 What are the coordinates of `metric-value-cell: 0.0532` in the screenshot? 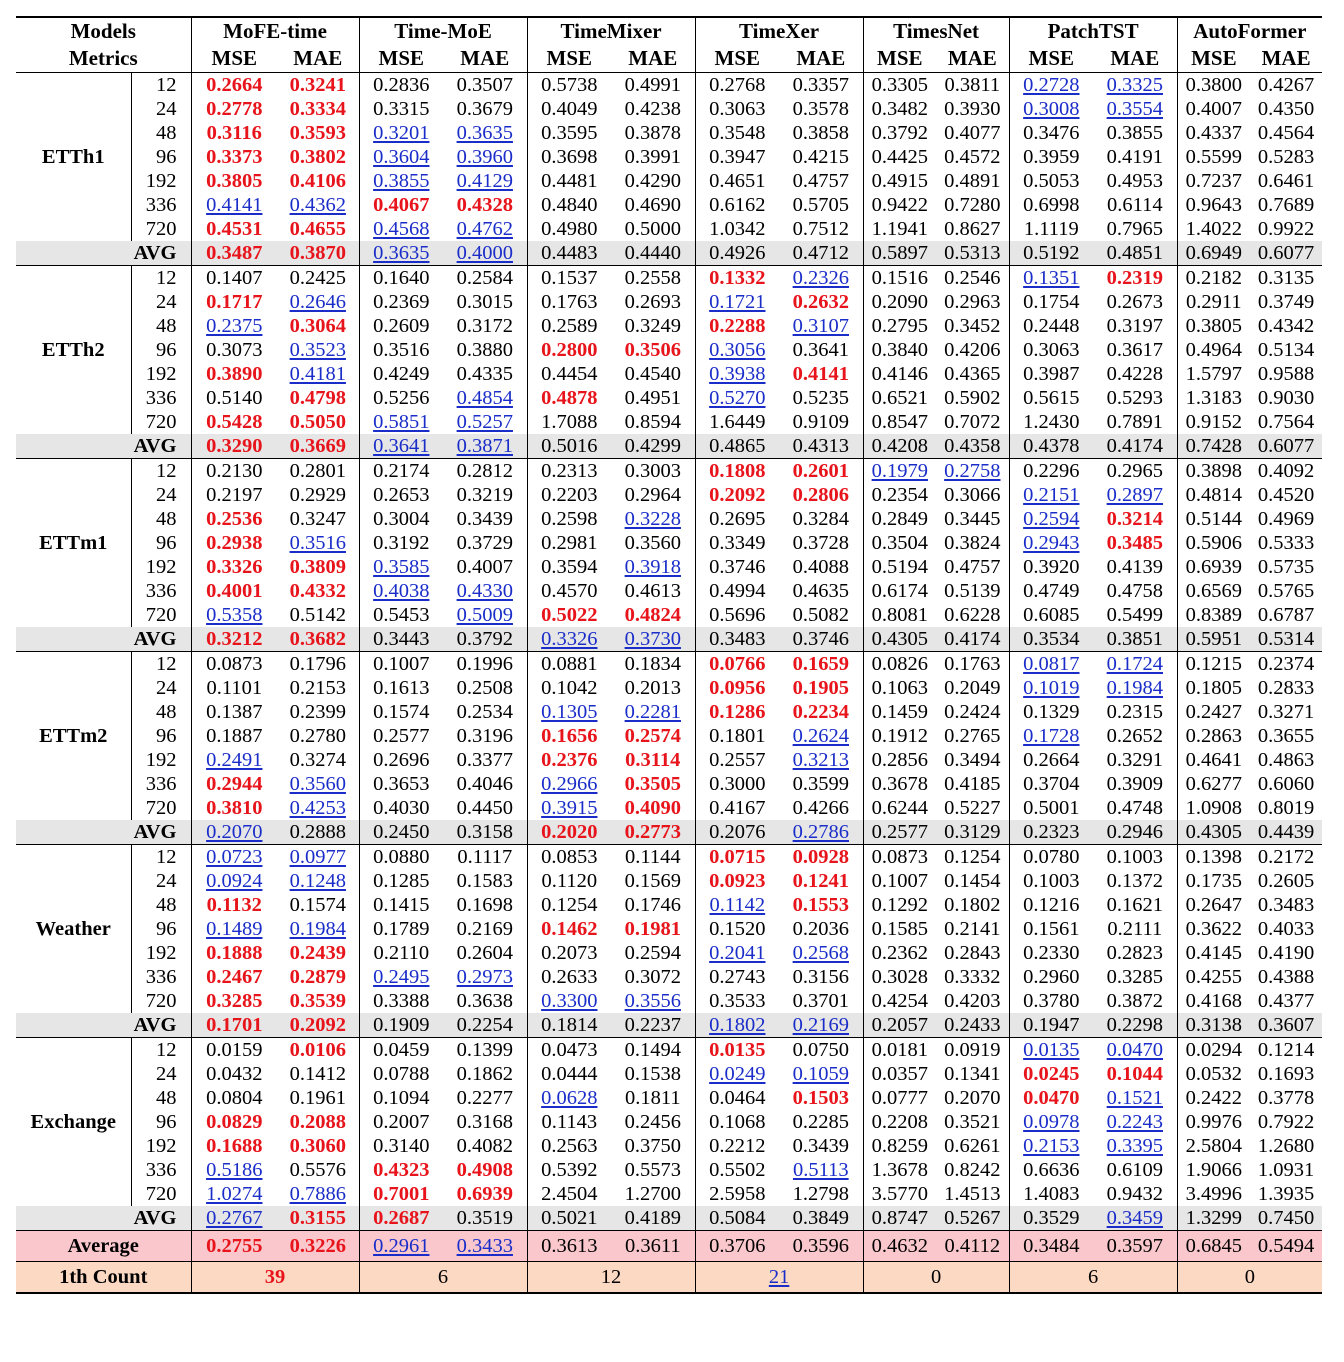 It's located at (1214, 1074).